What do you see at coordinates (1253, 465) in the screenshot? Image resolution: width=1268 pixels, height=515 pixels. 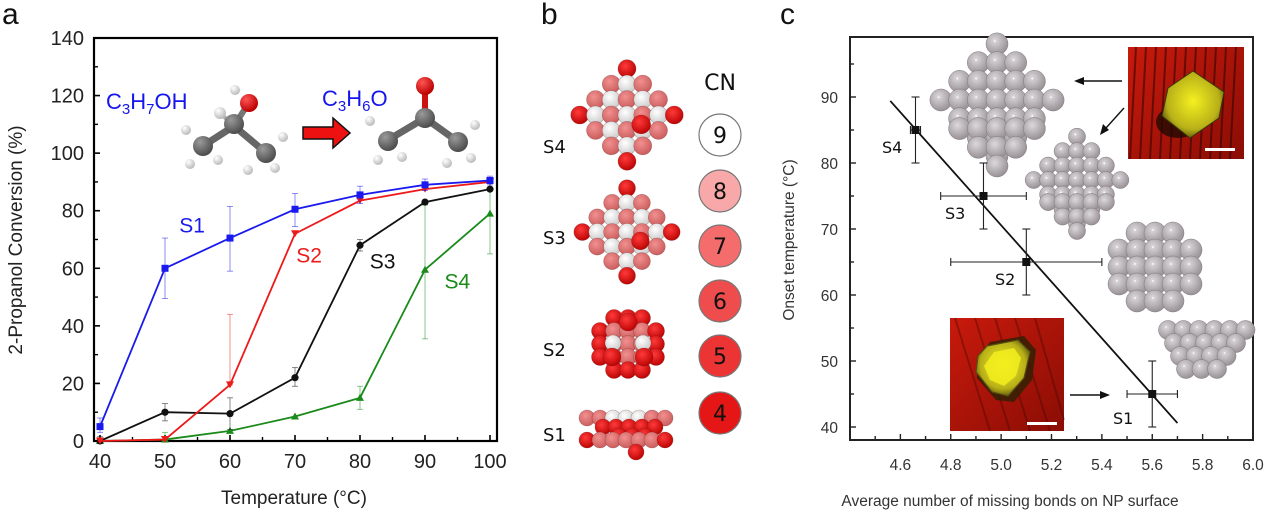 I see `x-tick-label: 6.0` at bounding box center [1253, 465].